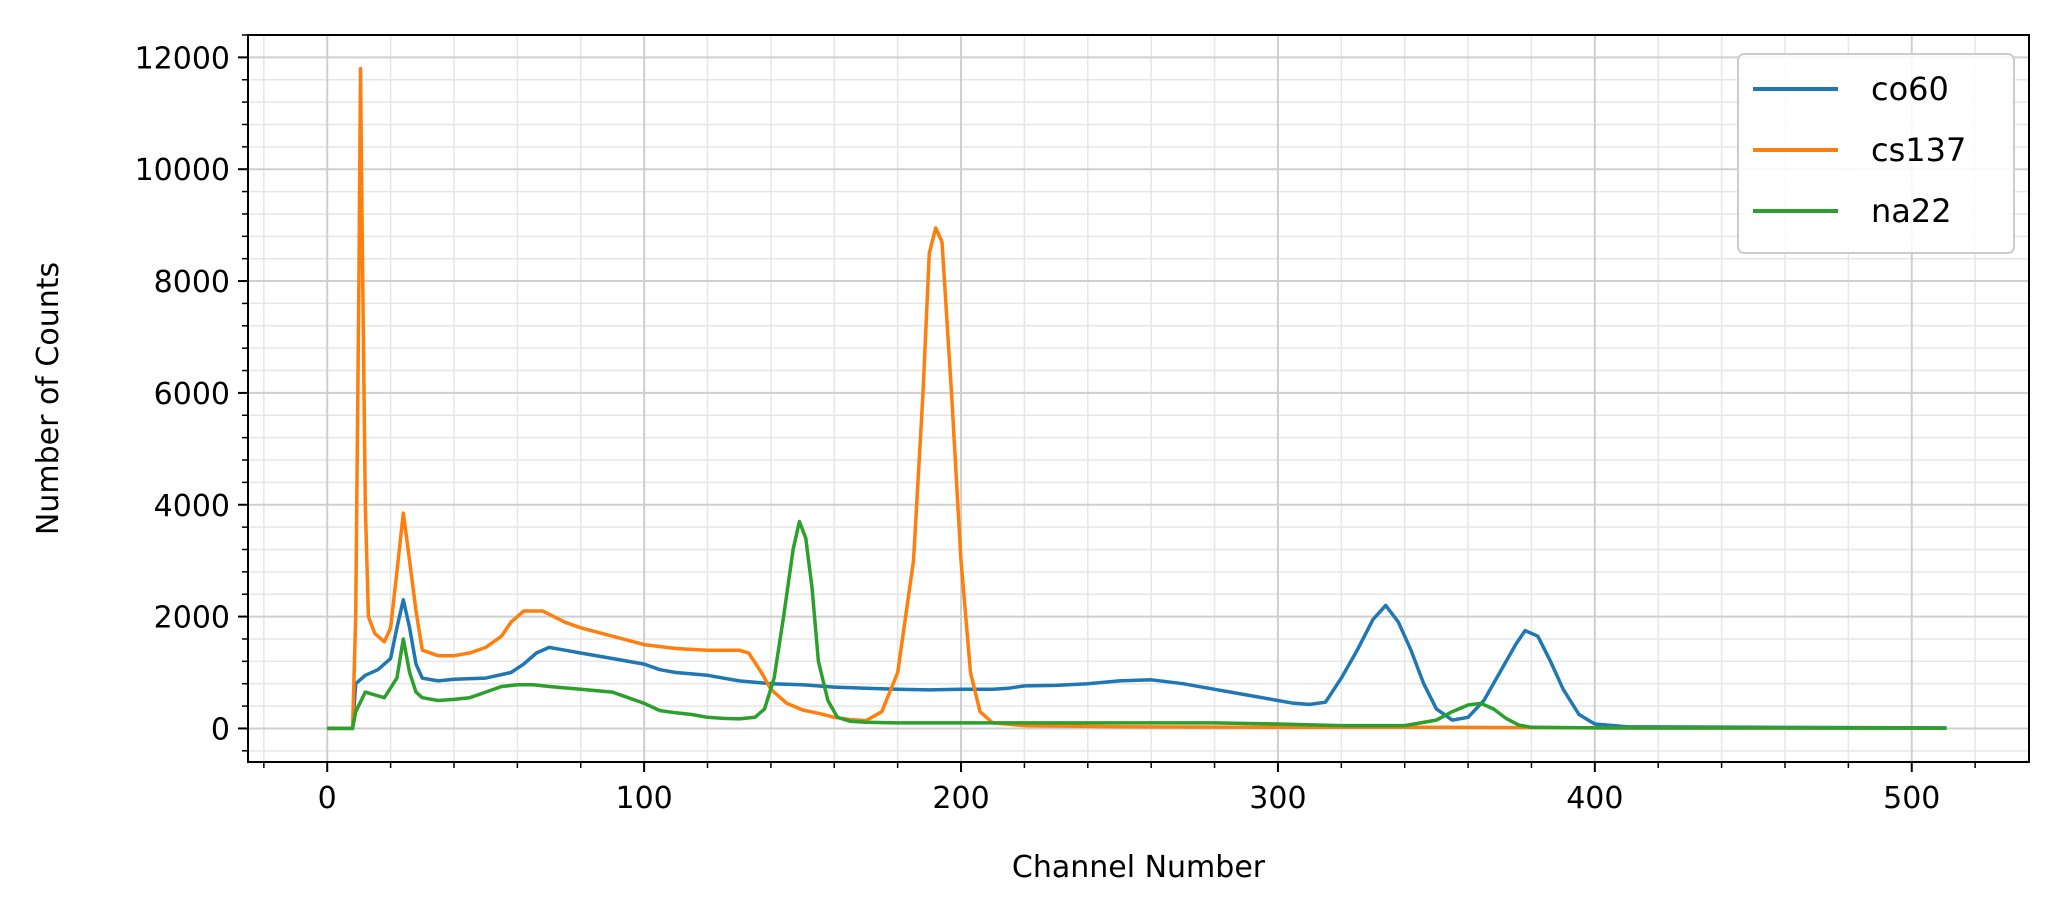 The width and height of the screenshot is (2058, 919). I want to click on y-tick-label: 6000, so click(192, 394).